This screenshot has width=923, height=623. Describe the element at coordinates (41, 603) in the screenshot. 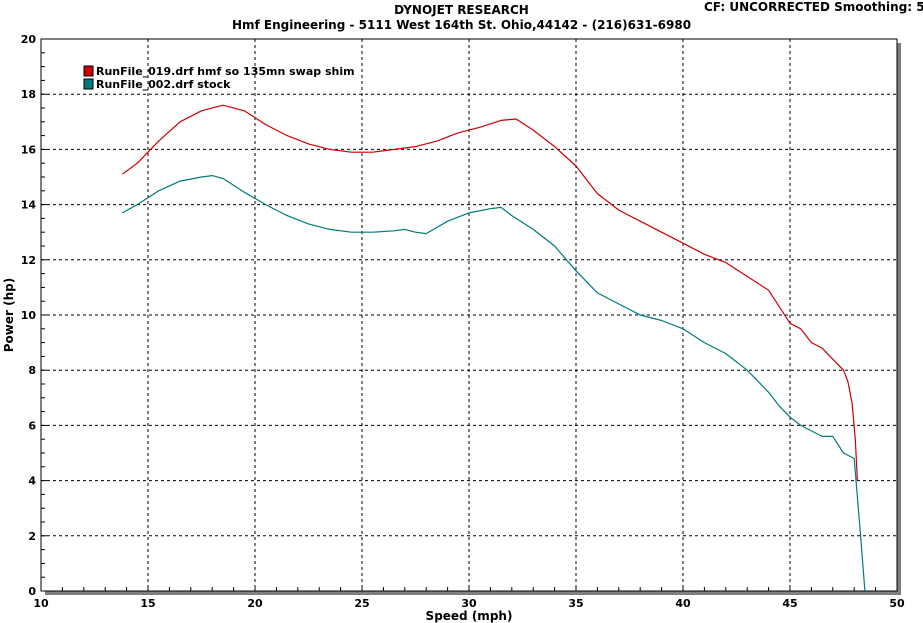

I see `x-tick-label: 10` at that location.